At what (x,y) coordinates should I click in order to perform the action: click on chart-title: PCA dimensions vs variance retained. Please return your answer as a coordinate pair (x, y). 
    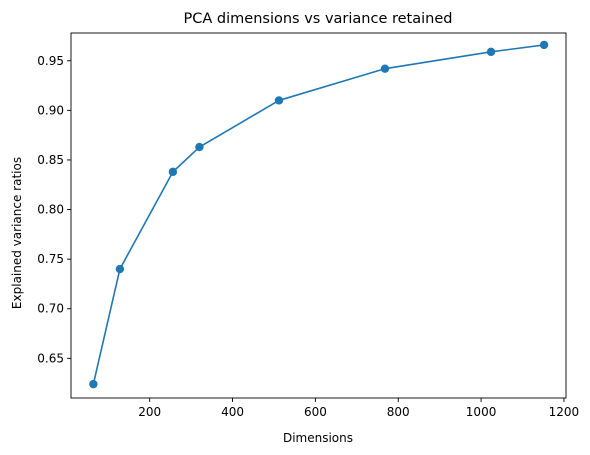
    Looking at the image, I should click on (318, 19).